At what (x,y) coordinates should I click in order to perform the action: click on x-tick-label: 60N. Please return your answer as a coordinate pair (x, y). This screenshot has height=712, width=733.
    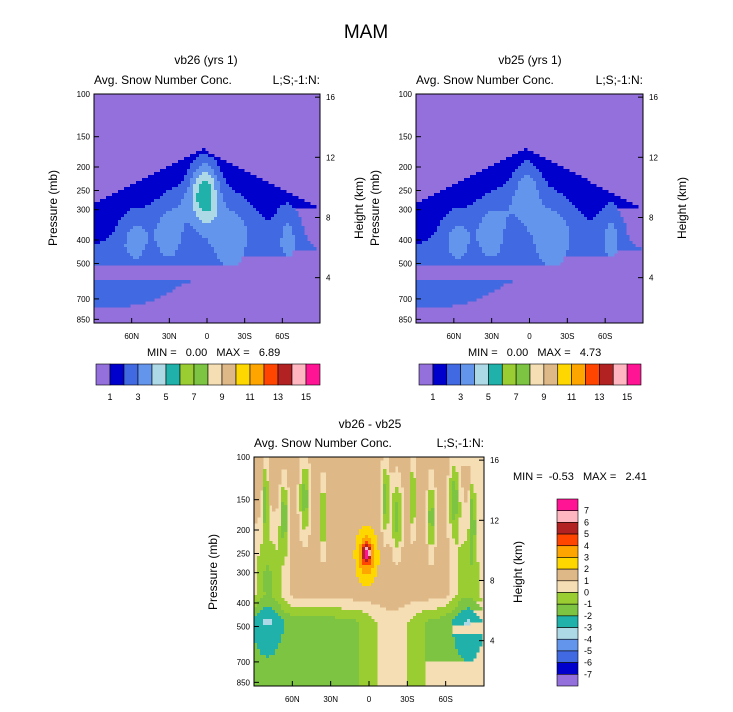
    Looking at the image, I should click on (453, 336).